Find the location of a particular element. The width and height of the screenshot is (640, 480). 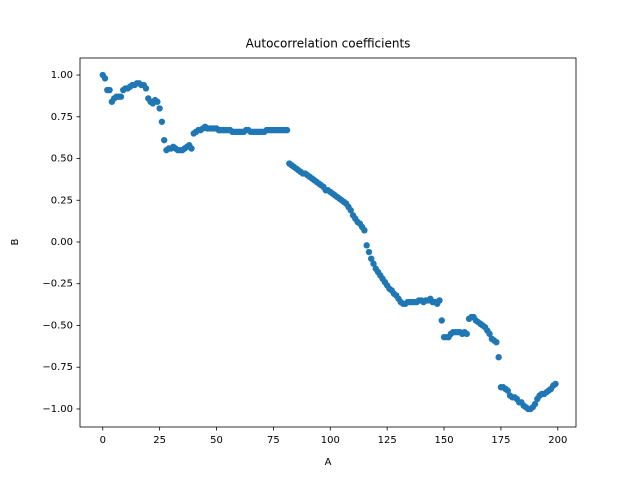

y-tick-label: 1.00 is located at coordinates (62, 75).